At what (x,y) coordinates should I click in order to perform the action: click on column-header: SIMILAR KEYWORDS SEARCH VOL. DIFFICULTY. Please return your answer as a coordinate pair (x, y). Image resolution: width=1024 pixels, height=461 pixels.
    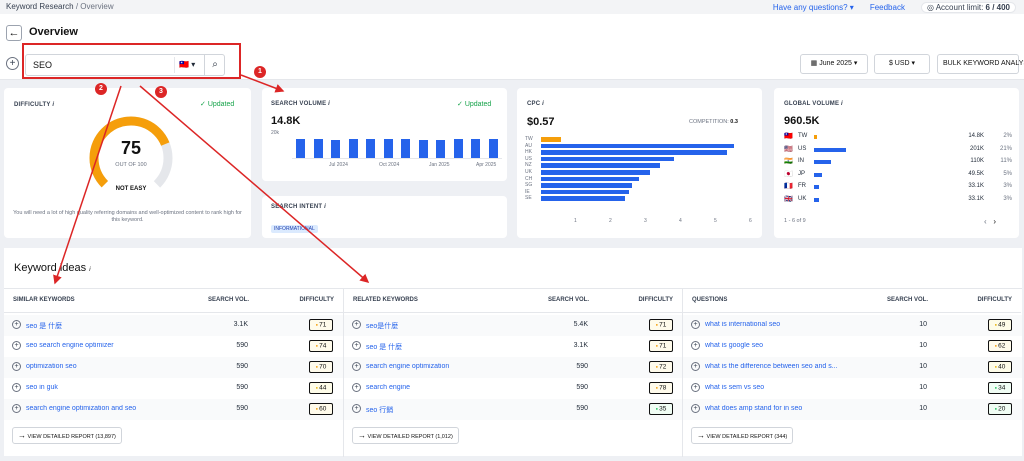
    Looking at the image, I should click on (173, 301).